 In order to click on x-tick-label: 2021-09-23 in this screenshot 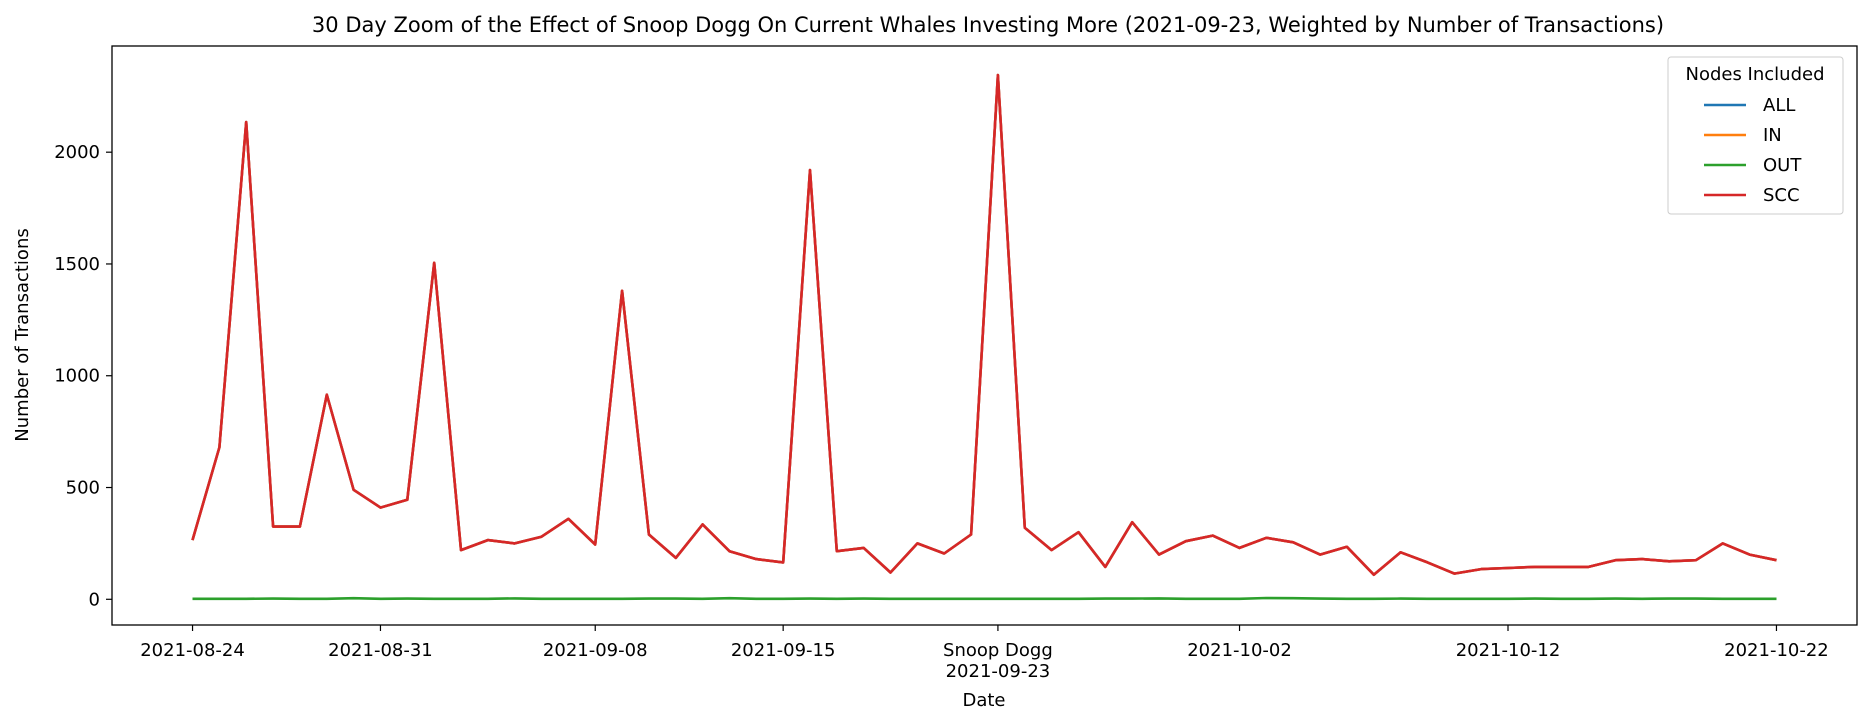, I will do `click(998, 671)`.